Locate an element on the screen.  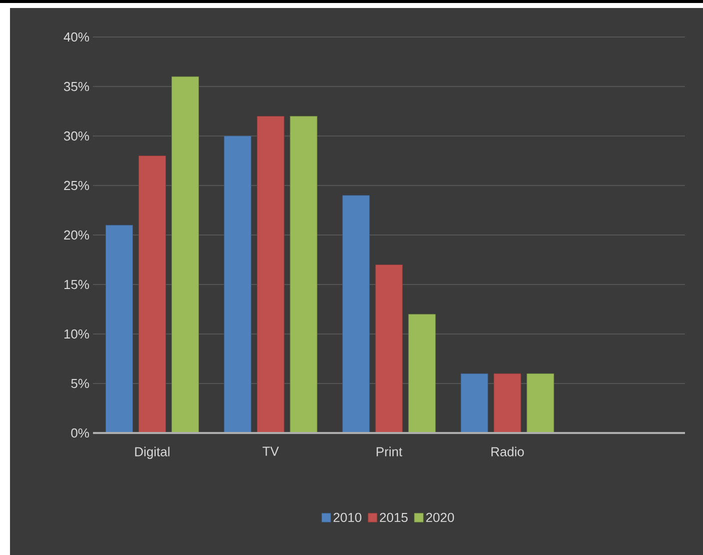
y-tick-label: 40% is located at coordinates (77, 37).